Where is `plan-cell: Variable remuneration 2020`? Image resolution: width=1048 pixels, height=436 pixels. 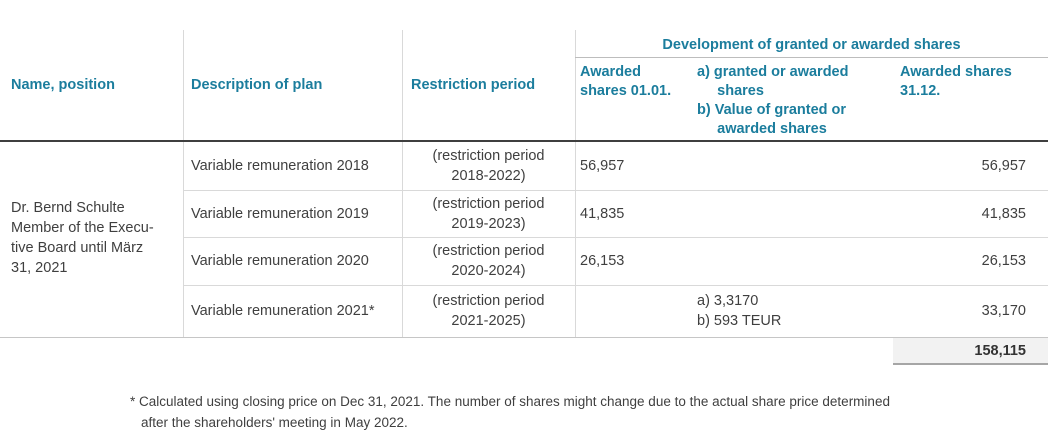 plan-cell: Variable remuneration 2020 is located at coordinates (280, 261).